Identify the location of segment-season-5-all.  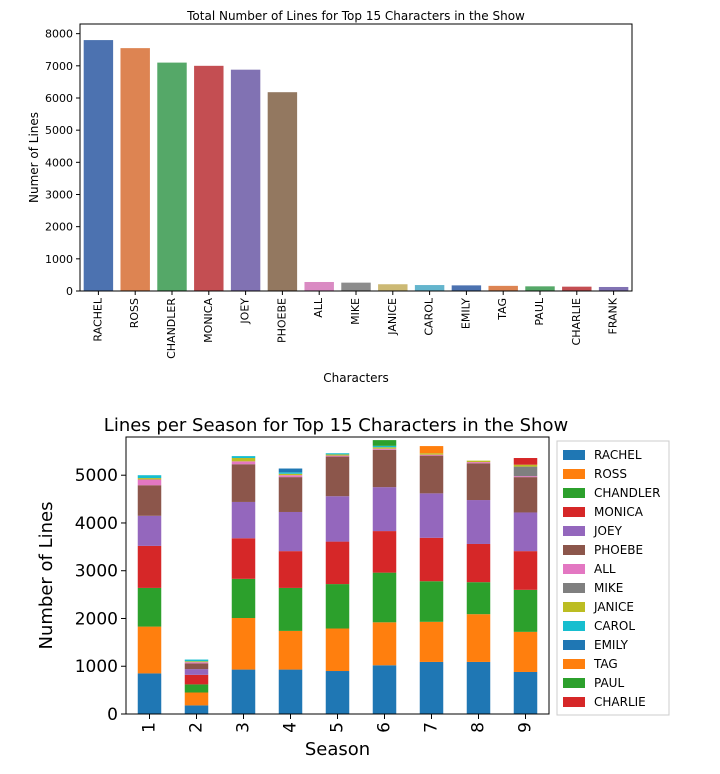
(337, 456).